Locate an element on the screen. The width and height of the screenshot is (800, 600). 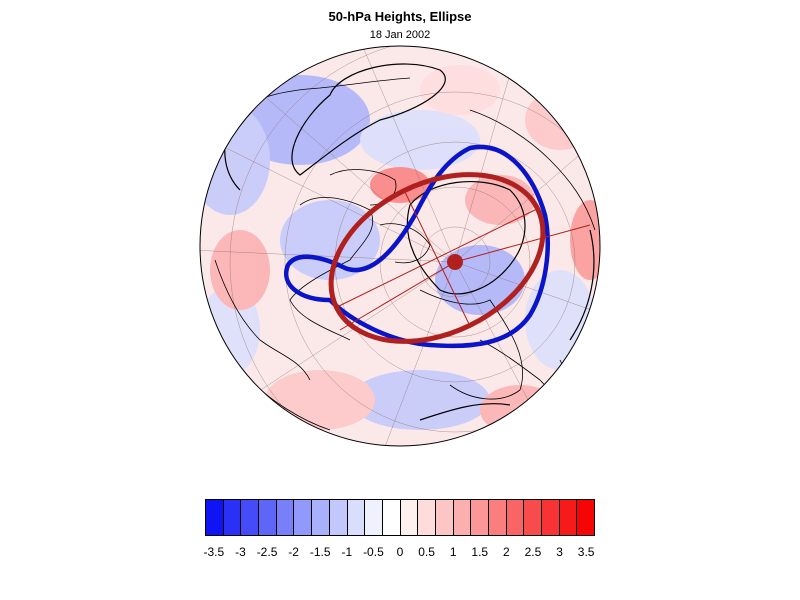
colorbar-tick-label: -2 is located at coordinates (293, 552).